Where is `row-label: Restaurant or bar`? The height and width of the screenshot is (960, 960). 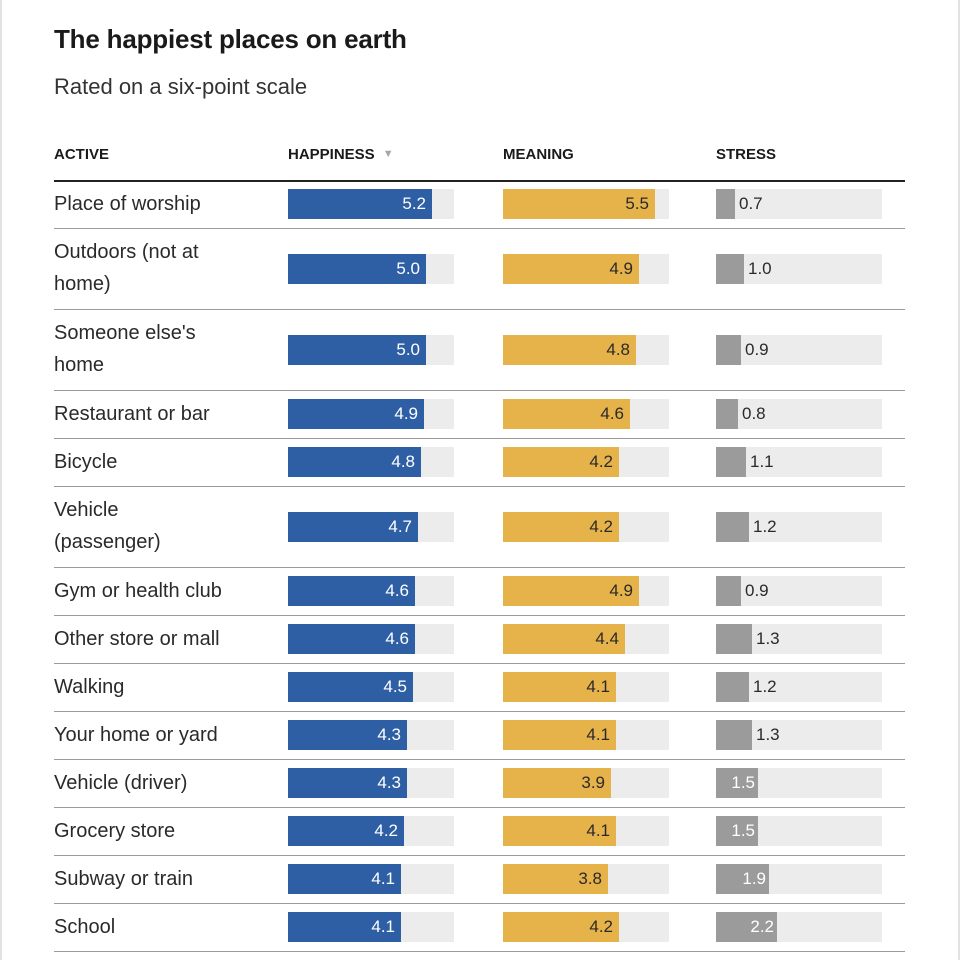 row-label: Restaurant or bar is located at coordinates (132, 414).